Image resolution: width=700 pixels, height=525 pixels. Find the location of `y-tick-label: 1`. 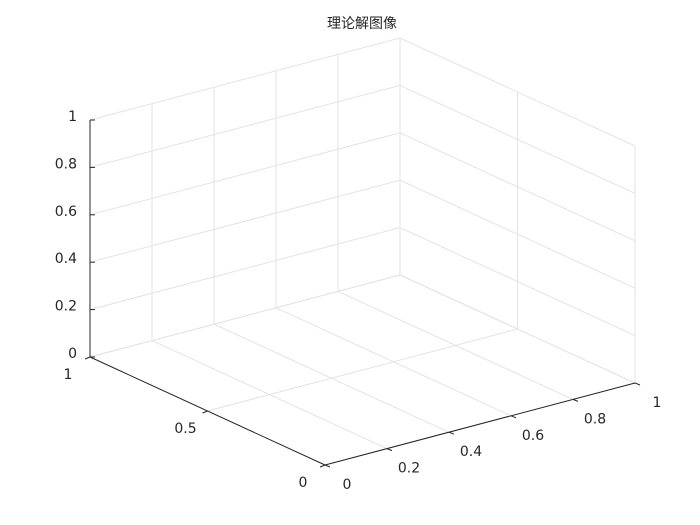

y-tick-label: 1 is located at coordinates (68, 375).